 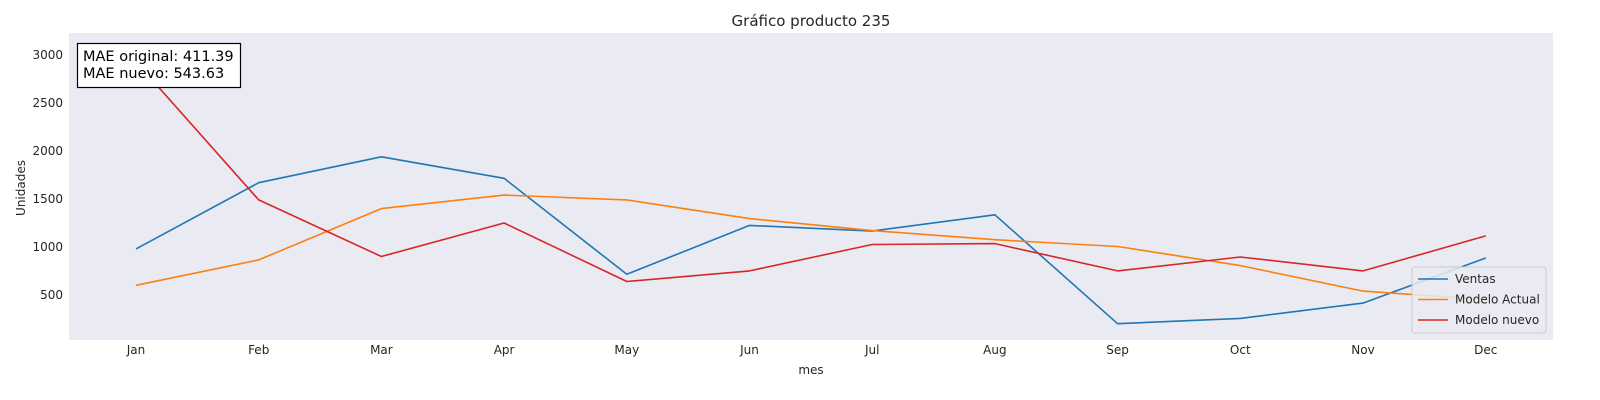 I want to click on x-tick-label: Aug, so click(x=994, y=350).